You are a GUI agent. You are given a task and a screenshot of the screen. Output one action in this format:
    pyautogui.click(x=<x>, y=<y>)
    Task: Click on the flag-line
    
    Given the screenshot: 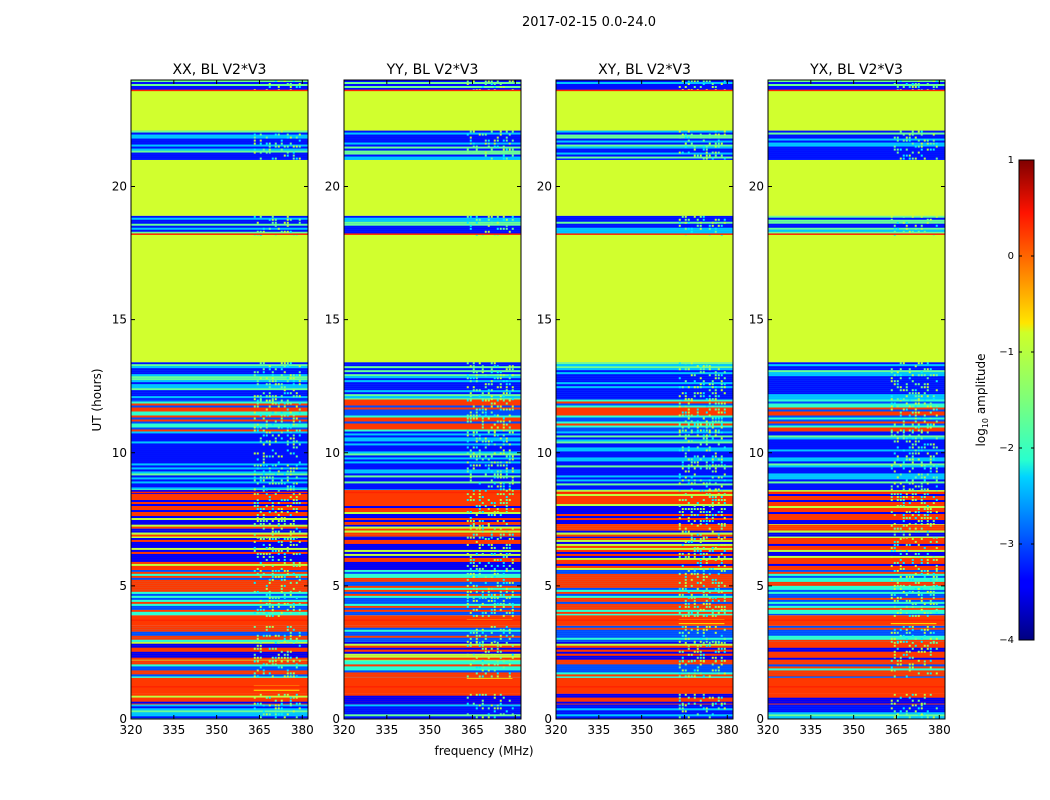 What is the action you would take?
    pyautogui.click(x=644, y=687)
    